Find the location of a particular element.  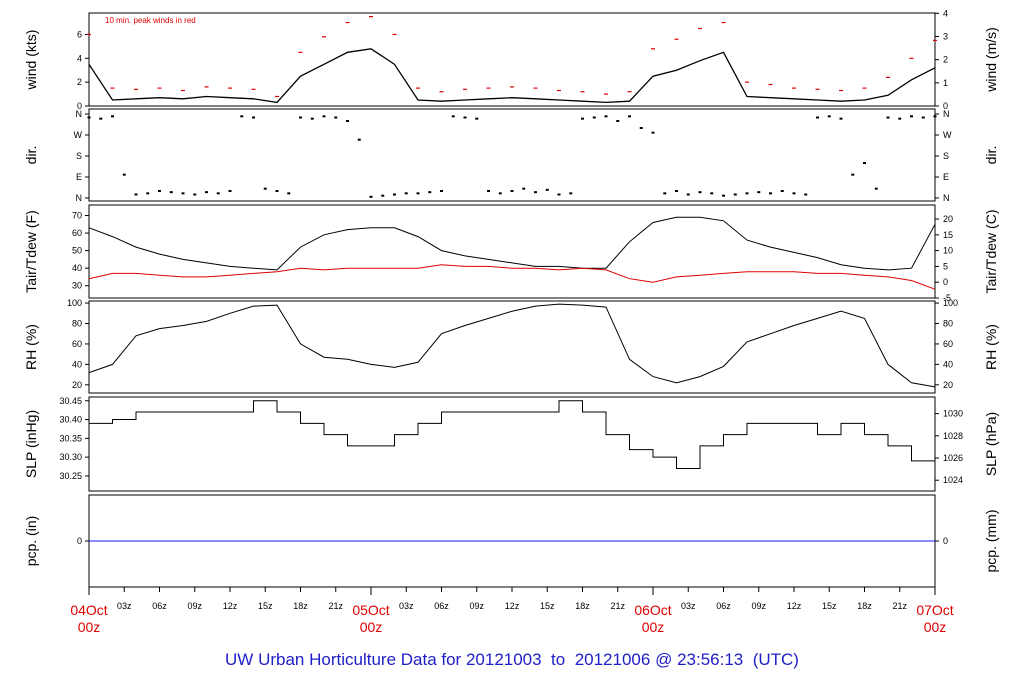

ytick-label-temperature: 60 is located at coordinates (77, 233).